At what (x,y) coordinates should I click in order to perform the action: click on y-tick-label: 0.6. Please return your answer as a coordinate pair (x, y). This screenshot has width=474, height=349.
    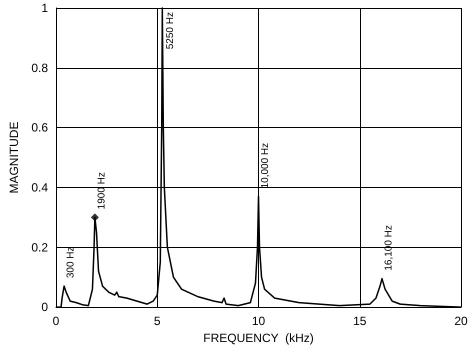
    Looking at the image, I should click on (39, 127).